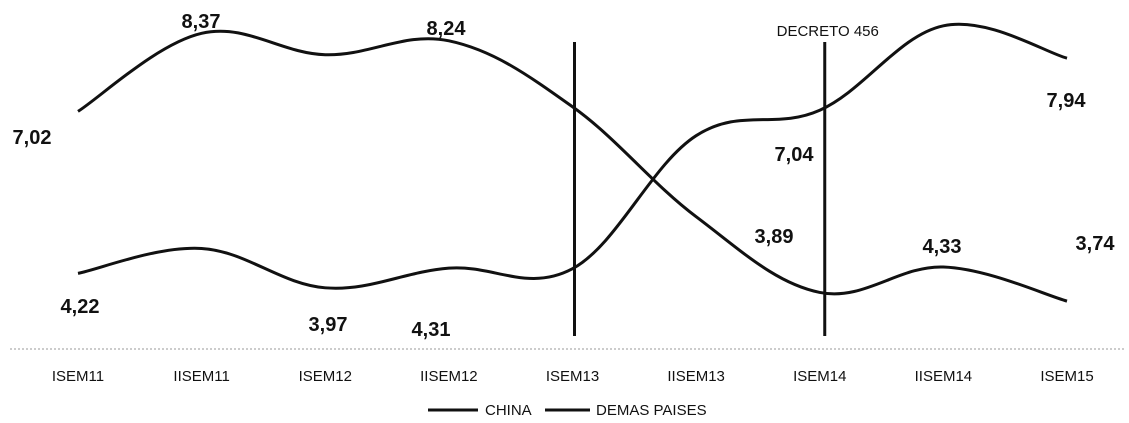 The image size is (1129, 423). I want to click on x-tick-label: IISEM14, so click(944, 376).